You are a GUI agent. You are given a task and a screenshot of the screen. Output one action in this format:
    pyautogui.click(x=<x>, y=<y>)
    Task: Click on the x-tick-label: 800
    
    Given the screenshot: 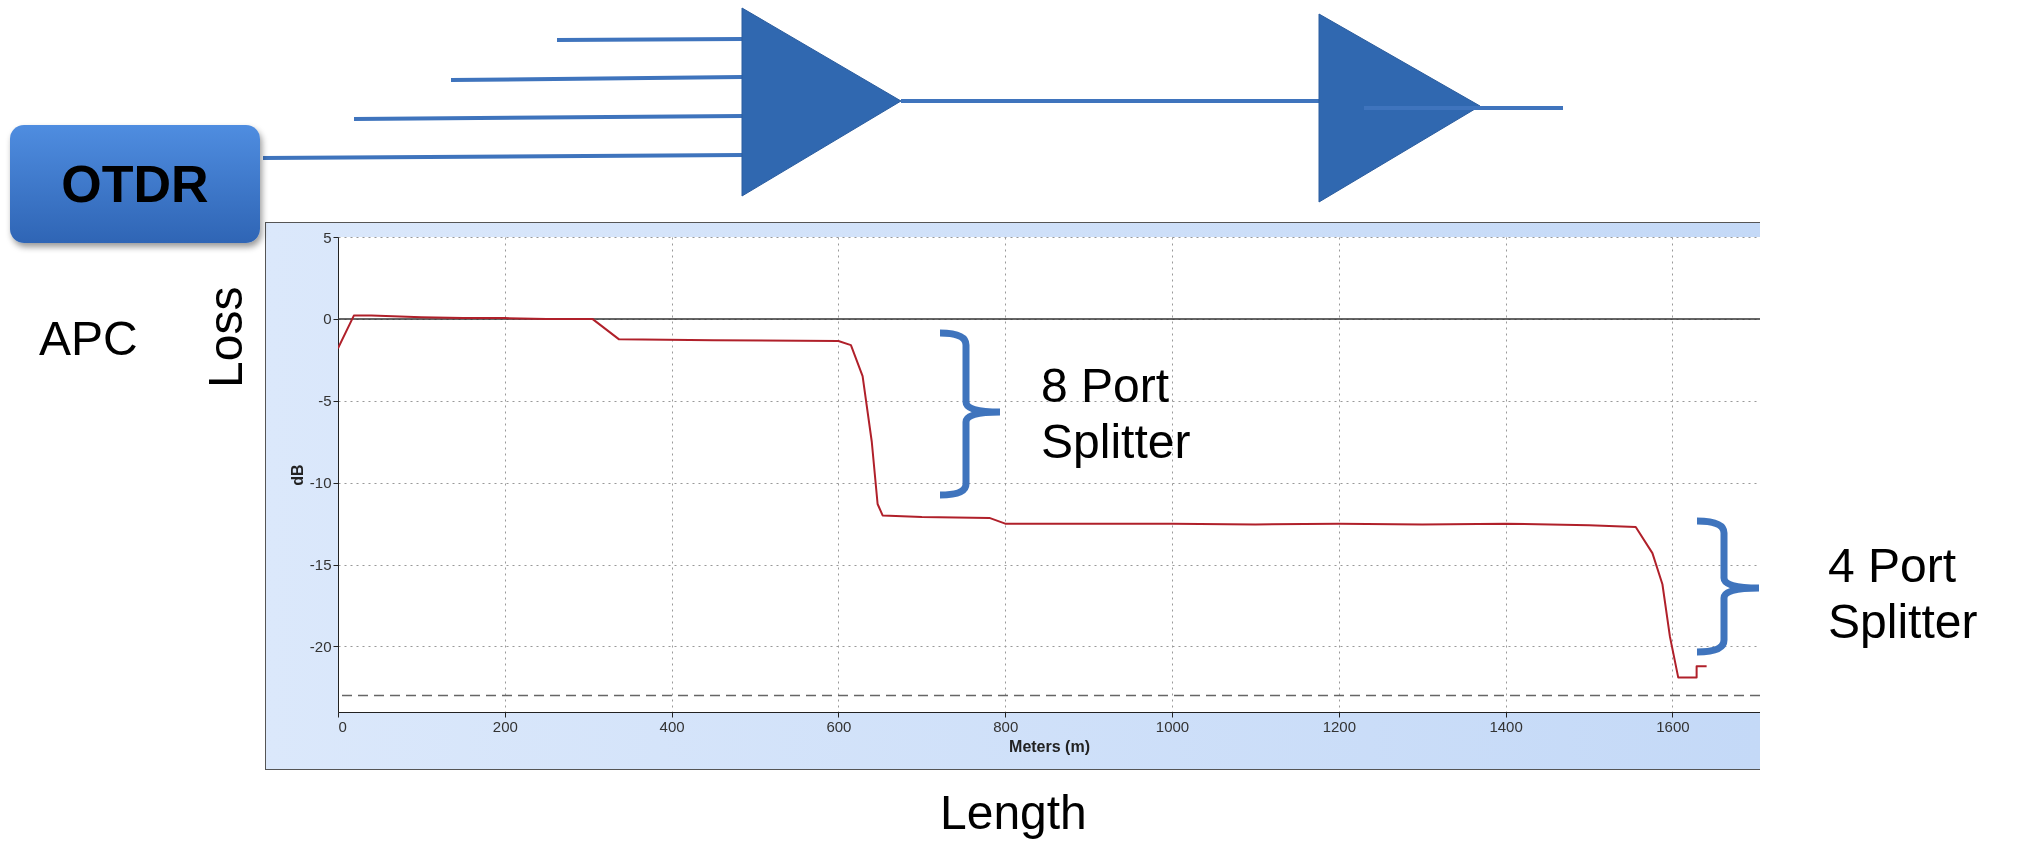 What is the action you would take?
    pyautogui.click(x=1006, y=726)
    